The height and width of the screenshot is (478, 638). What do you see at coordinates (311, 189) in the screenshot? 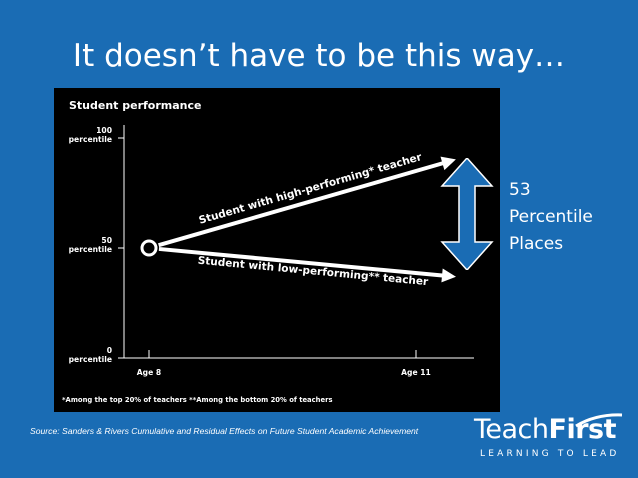
I see `series-label-high-performing: Student with high-performing* teacher` at bounding box center [311, 189].